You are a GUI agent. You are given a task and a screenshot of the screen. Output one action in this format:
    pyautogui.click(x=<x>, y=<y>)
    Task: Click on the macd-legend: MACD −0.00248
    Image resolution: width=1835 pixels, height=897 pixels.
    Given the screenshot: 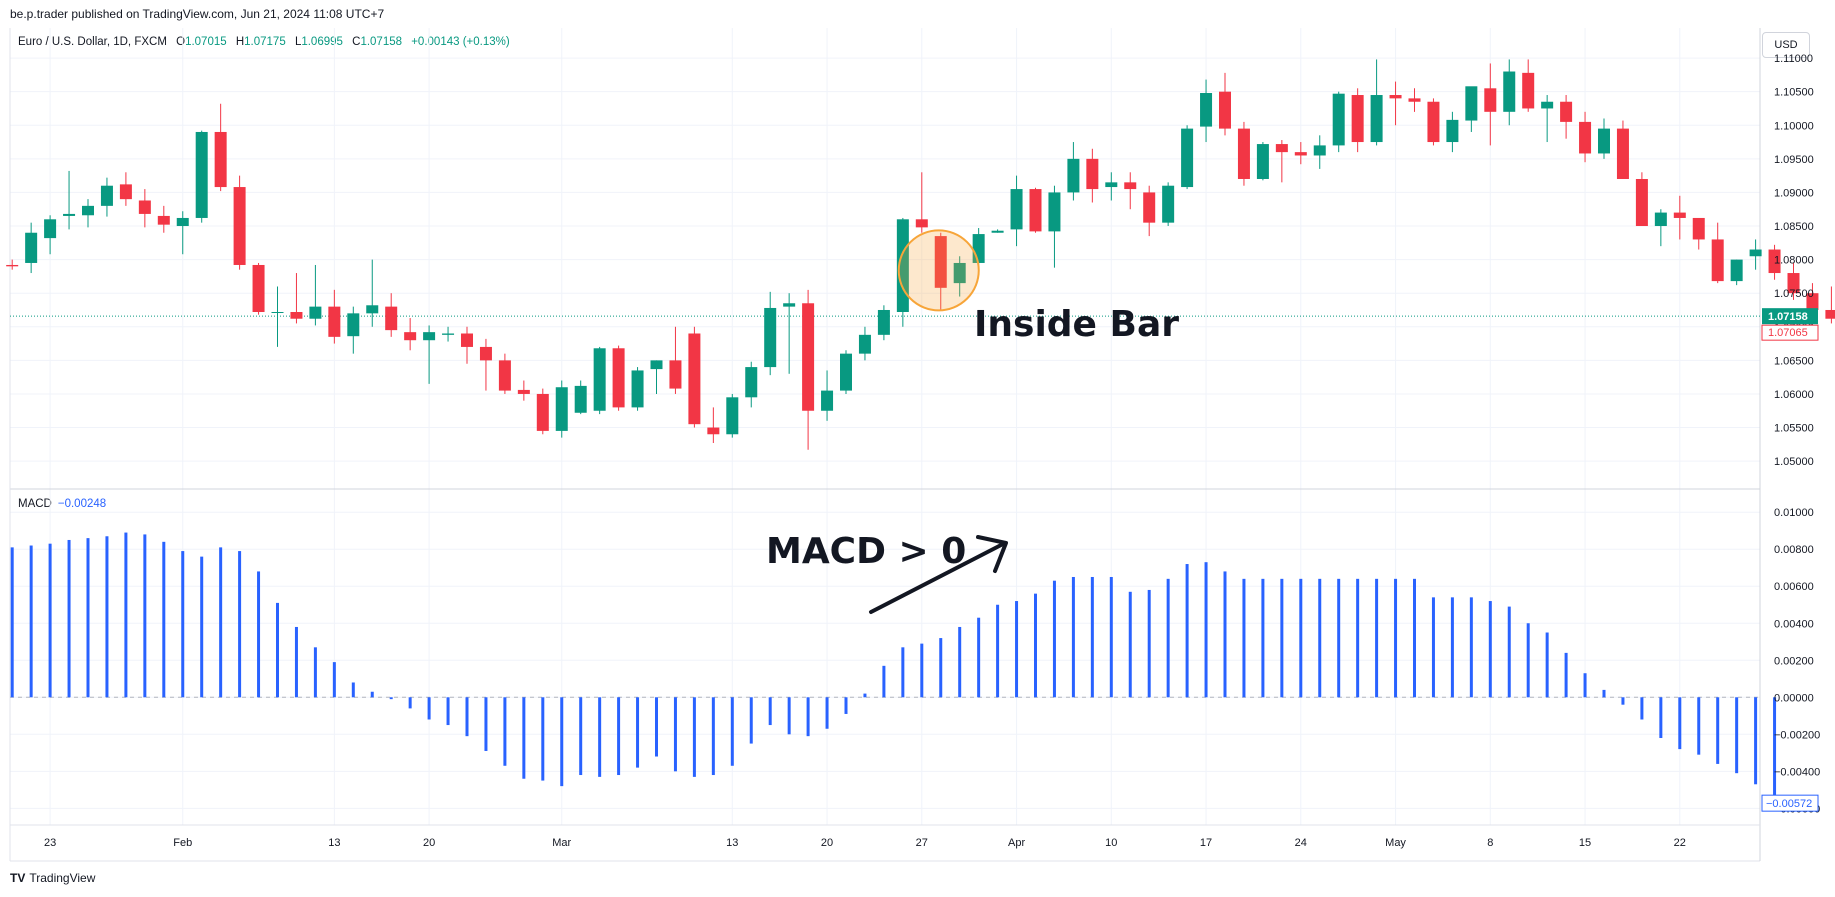 What is the action you would take?
    pyautogui.click(x=62, y=504)
    